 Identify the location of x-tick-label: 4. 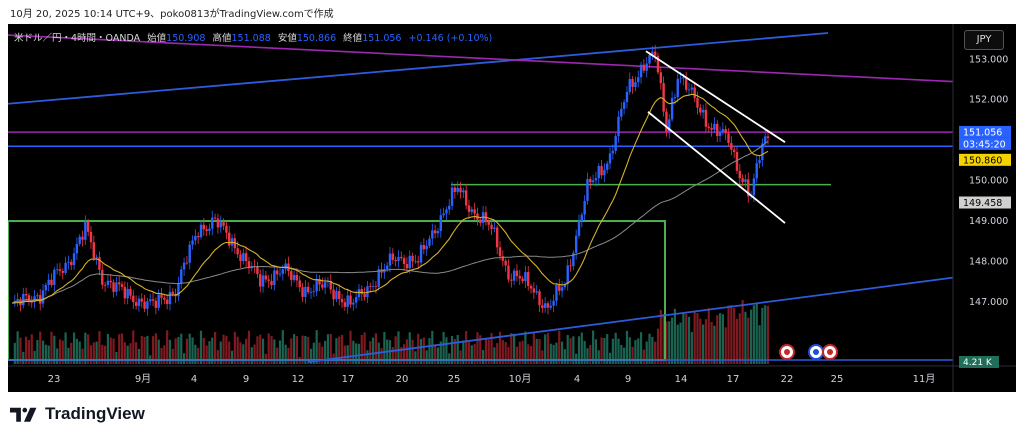
(577, 379).